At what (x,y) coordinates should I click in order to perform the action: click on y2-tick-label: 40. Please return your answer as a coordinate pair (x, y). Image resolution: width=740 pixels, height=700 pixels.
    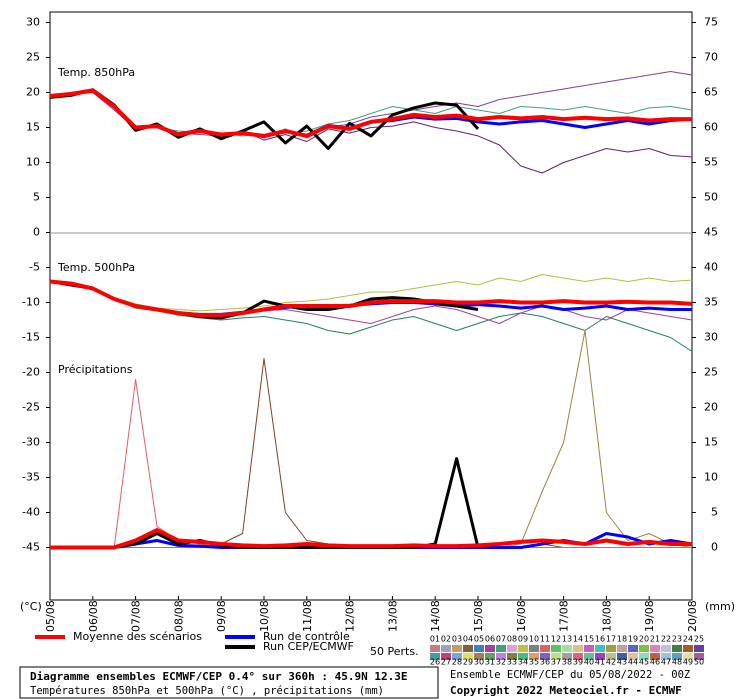
    Looking at the image, I should click on (711, 267).